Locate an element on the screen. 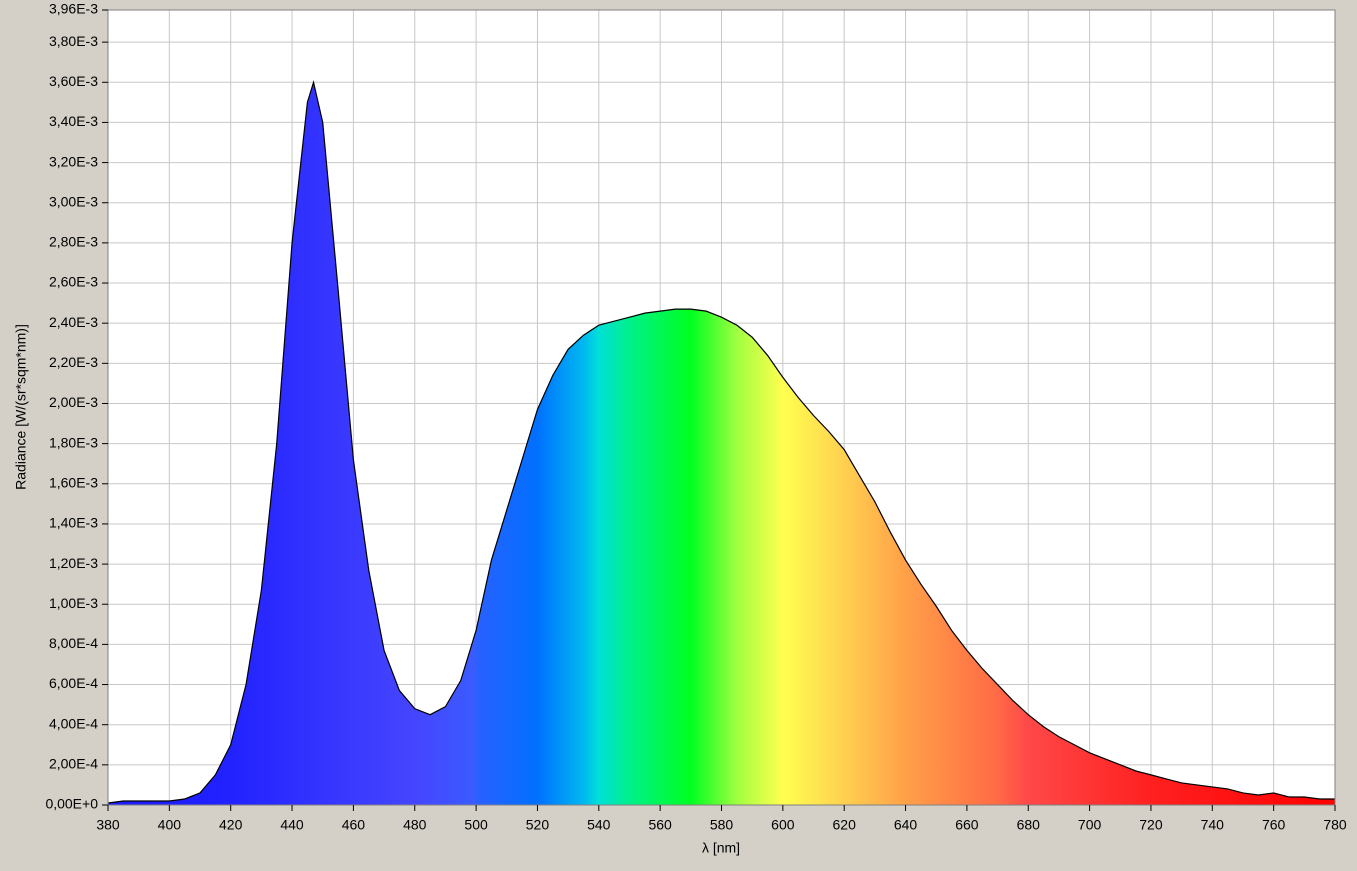 This screenshot has width=1357, height=871. x-tick-label: 400 is located at coordinates (170, 825).